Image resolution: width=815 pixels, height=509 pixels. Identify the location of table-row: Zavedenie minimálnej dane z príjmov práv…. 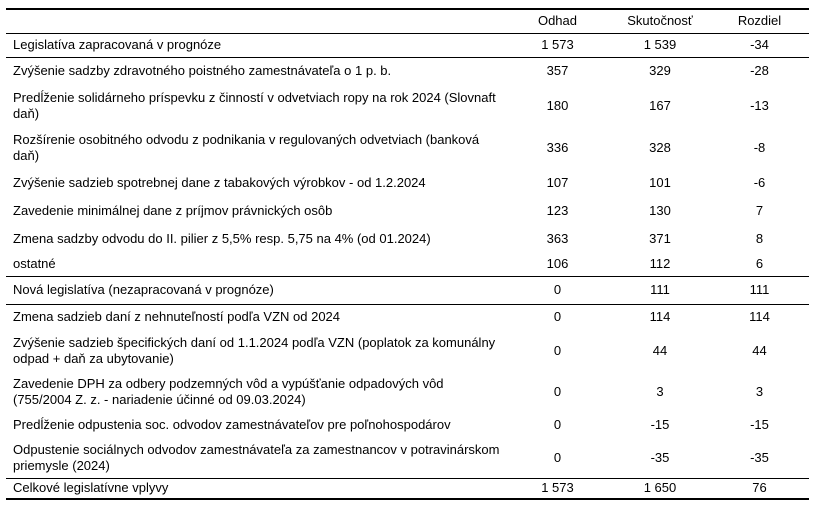
(407, 211).